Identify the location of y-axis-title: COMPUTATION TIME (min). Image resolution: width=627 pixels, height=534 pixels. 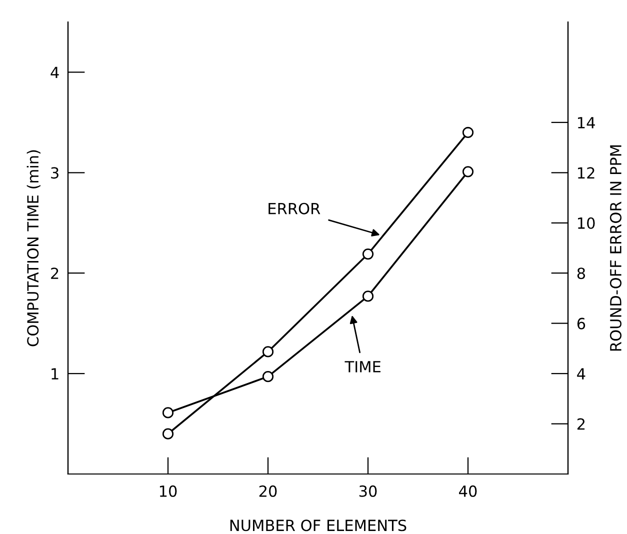
(33, 248).